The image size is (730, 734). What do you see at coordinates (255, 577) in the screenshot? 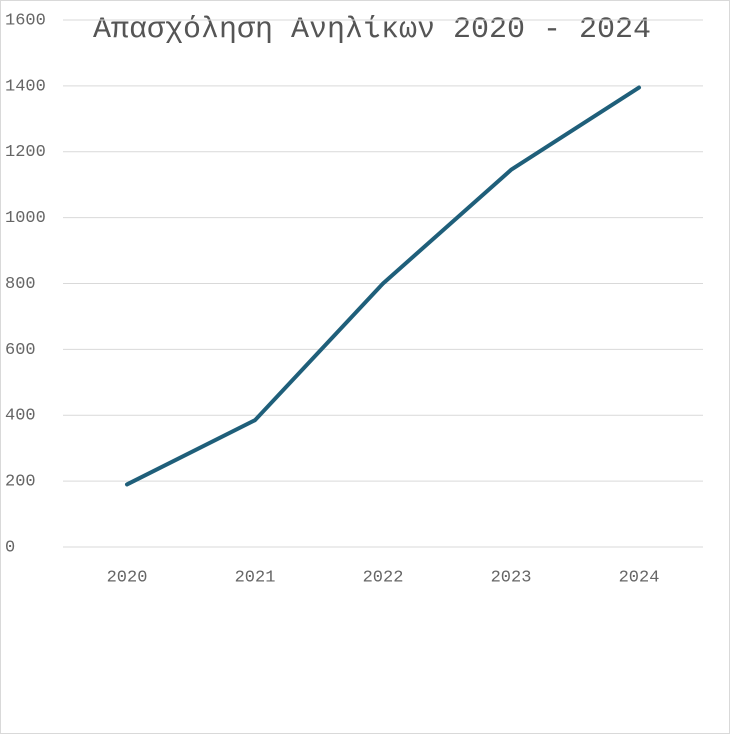
I see `x-tick-label: 2021` at bounding box center [255, 577].